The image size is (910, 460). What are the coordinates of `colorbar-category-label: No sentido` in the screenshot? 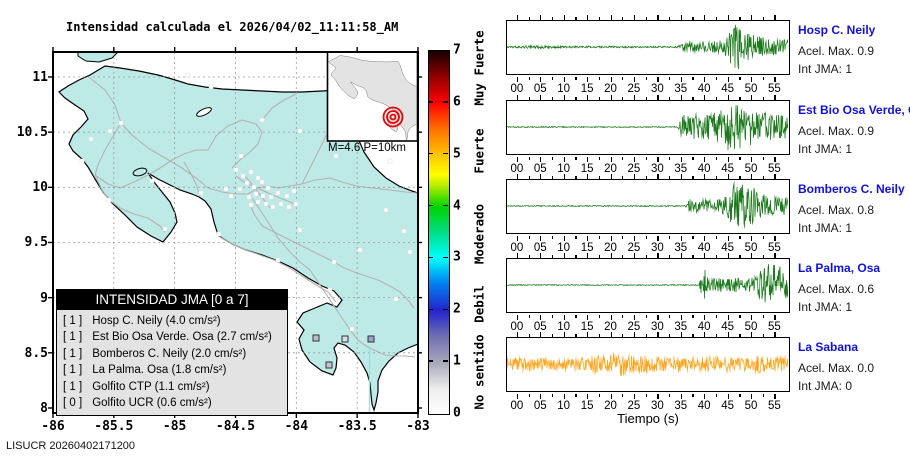 It's located at (479, 371).